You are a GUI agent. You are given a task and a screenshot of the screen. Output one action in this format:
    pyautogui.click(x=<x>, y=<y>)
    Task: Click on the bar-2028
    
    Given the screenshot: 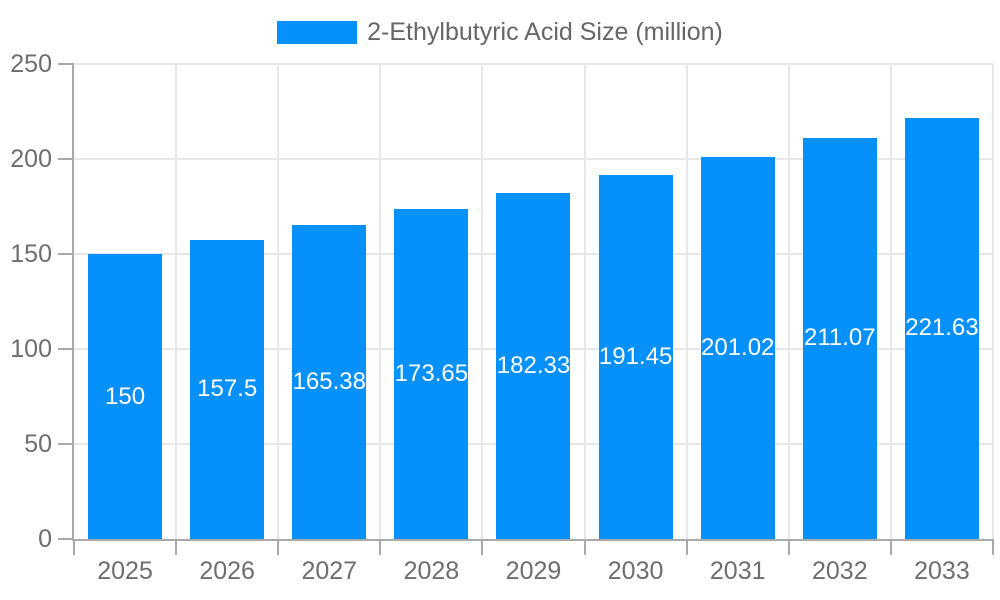 What is the action you would take?
    pyautogui.click(x=431, y=374)
    